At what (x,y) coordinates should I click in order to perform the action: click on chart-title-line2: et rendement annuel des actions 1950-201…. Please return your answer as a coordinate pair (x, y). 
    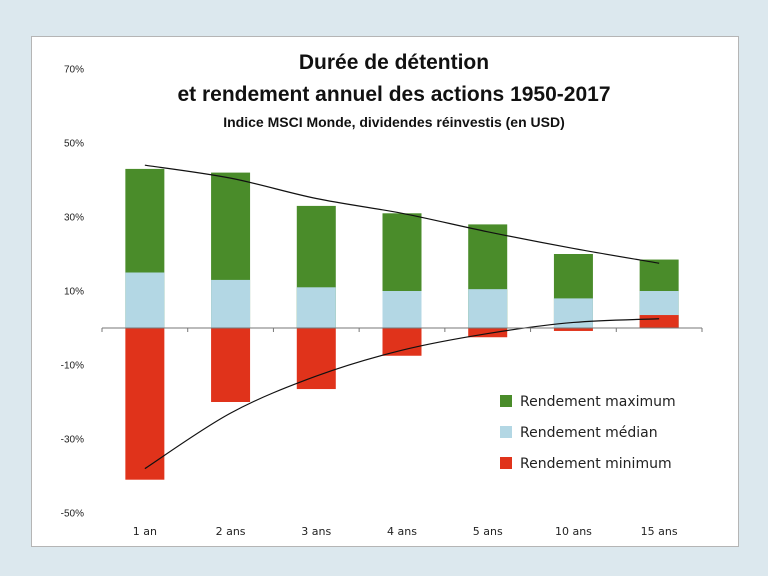
    Looking at the image, I should click on (393, 94).